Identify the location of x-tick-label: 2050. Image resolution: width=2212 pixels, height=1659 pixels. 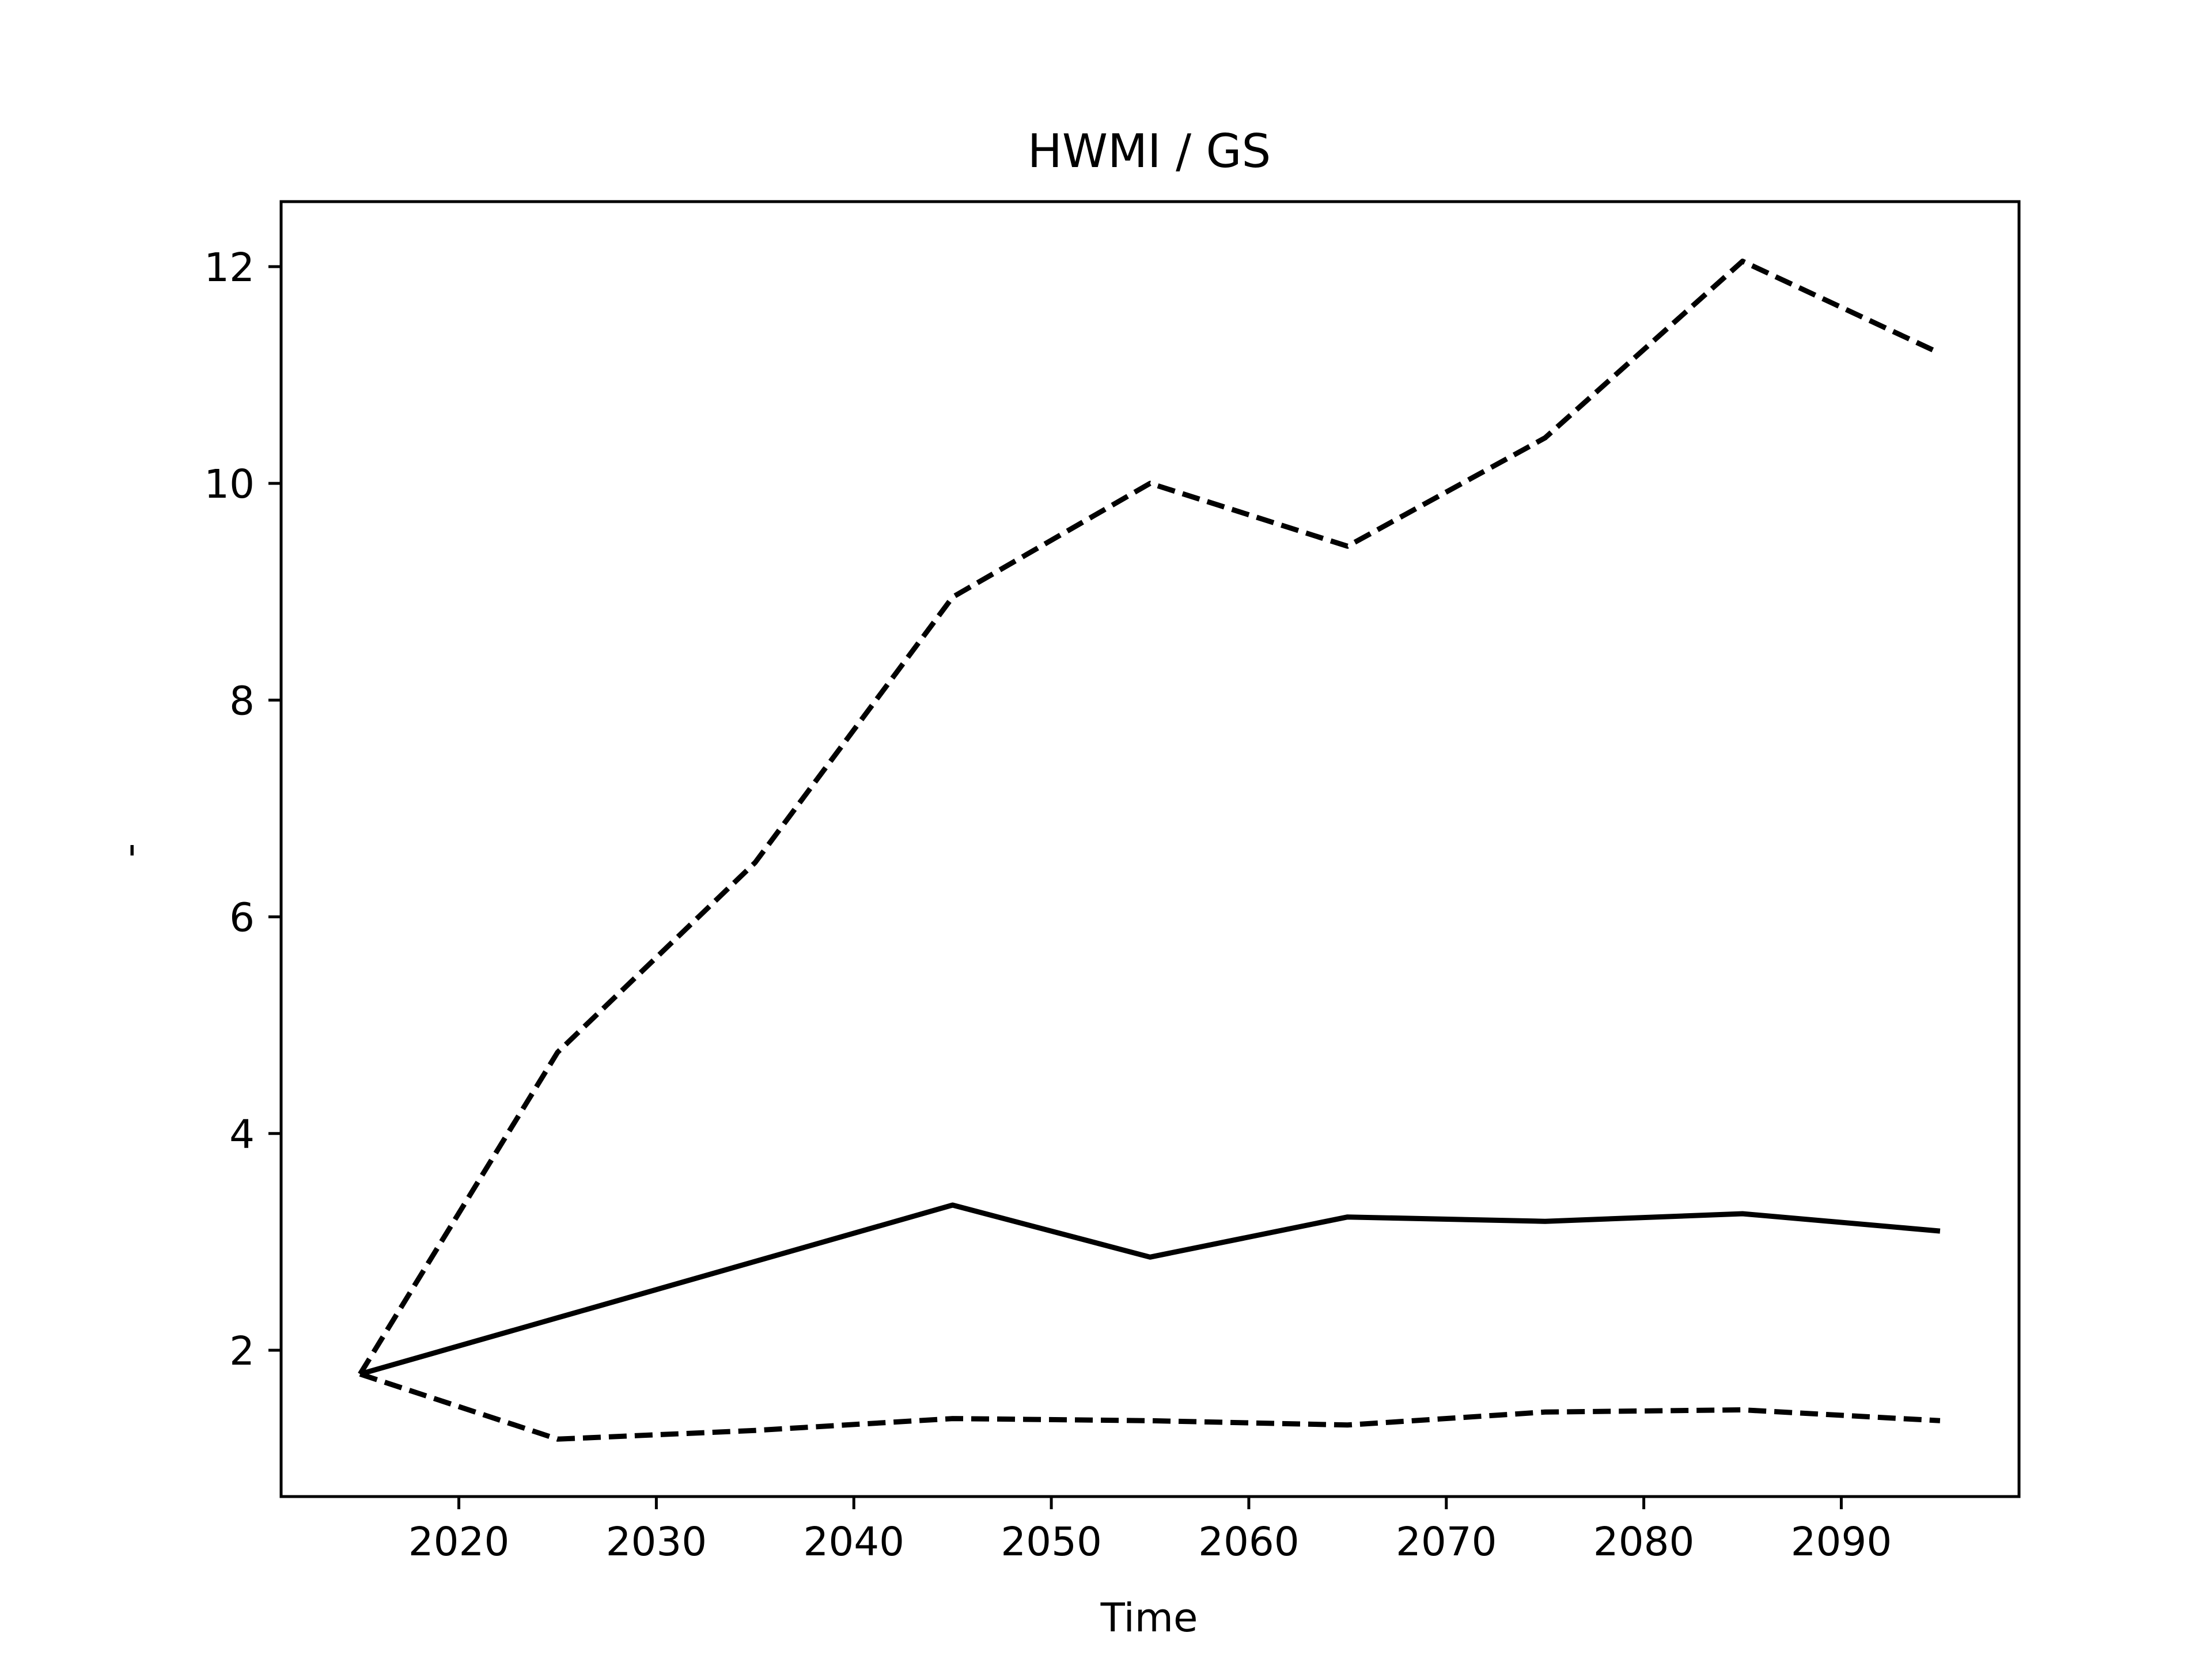
(1051, 1542).